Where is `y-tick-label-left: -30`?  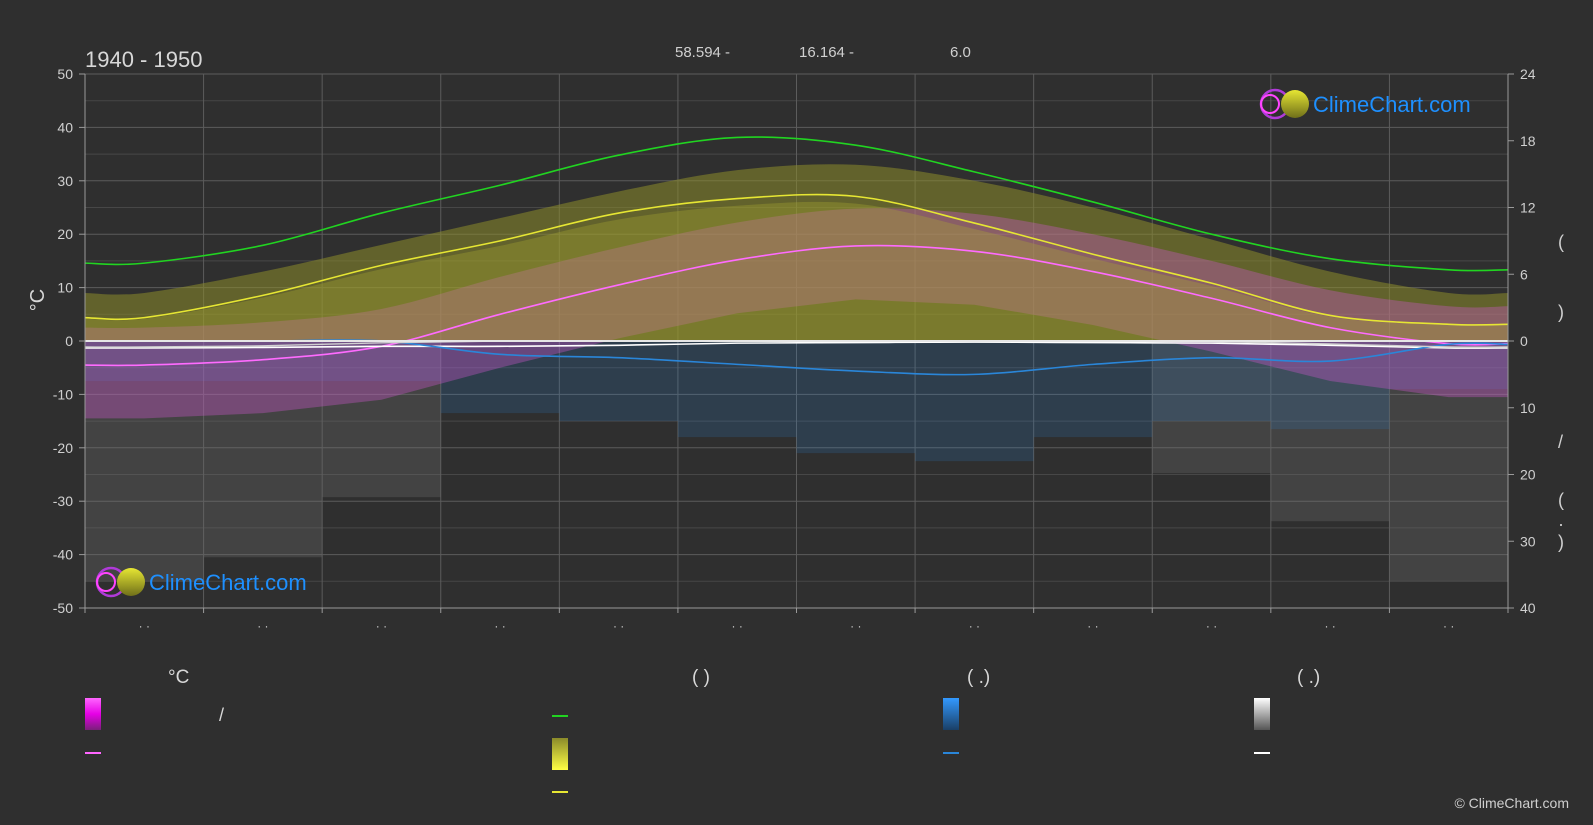
y-tick-label-left: -30 is located at coordinates (63, 501).